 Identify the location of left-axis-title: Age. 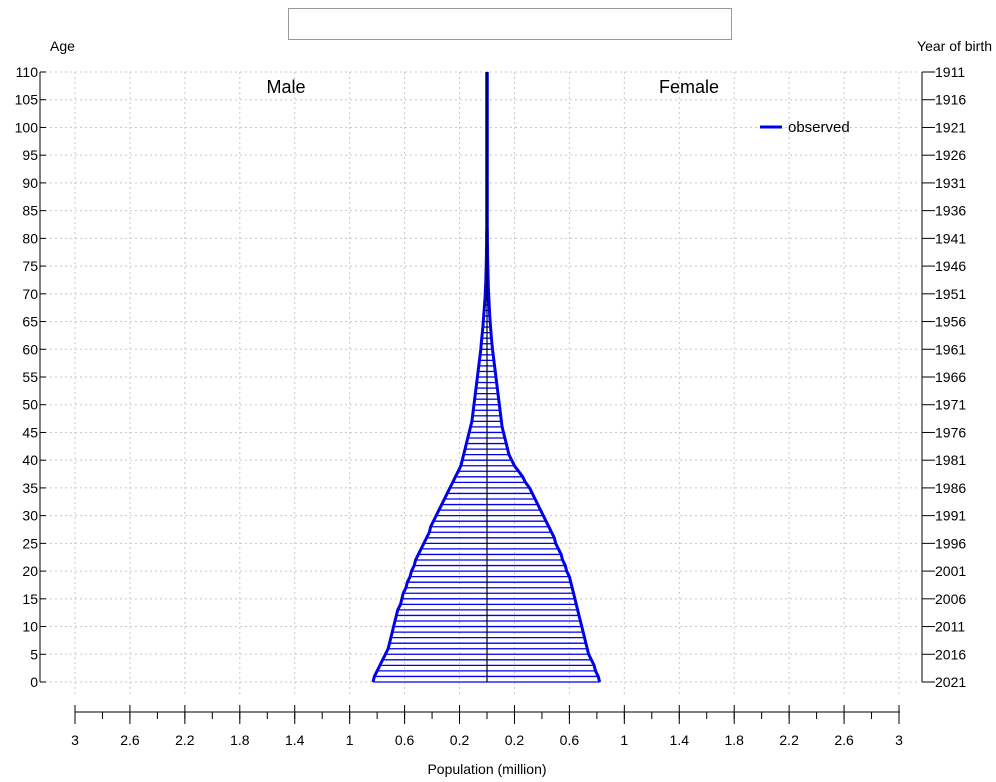
(62, 46).